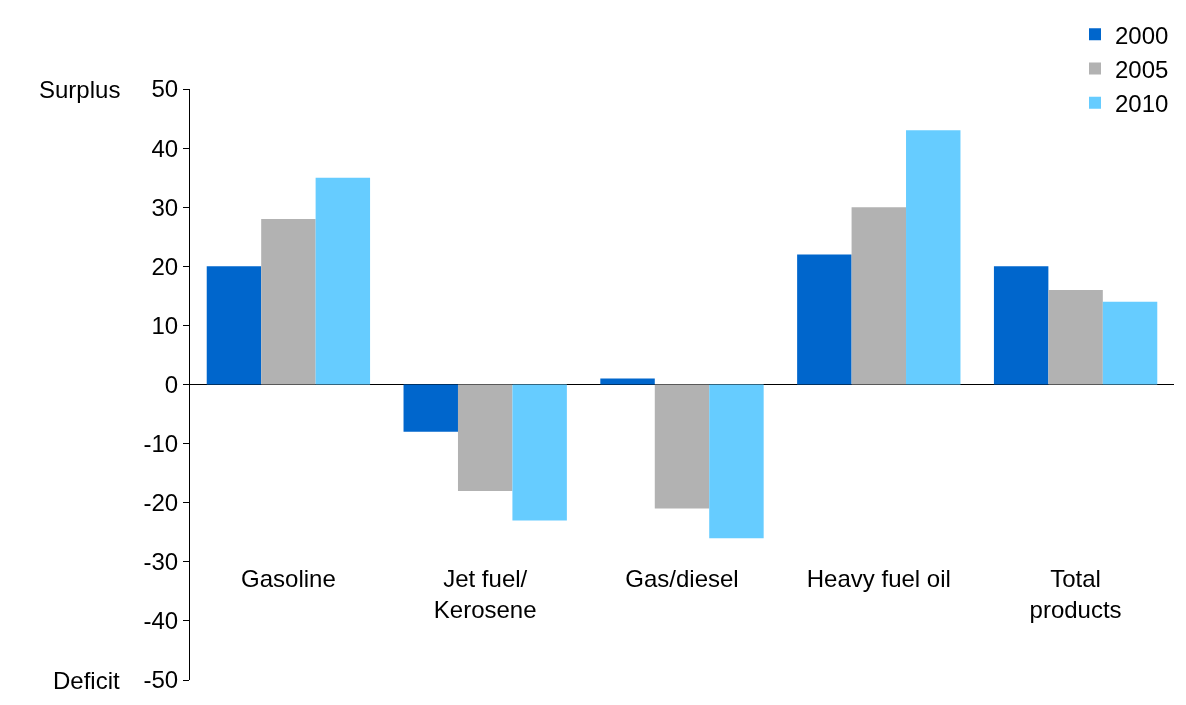 The height and width of the screenshot is (705, 1186). Describe the element at coordinates (1142, 35) in the screenshot. I see `legend-label: 2000` at that location.